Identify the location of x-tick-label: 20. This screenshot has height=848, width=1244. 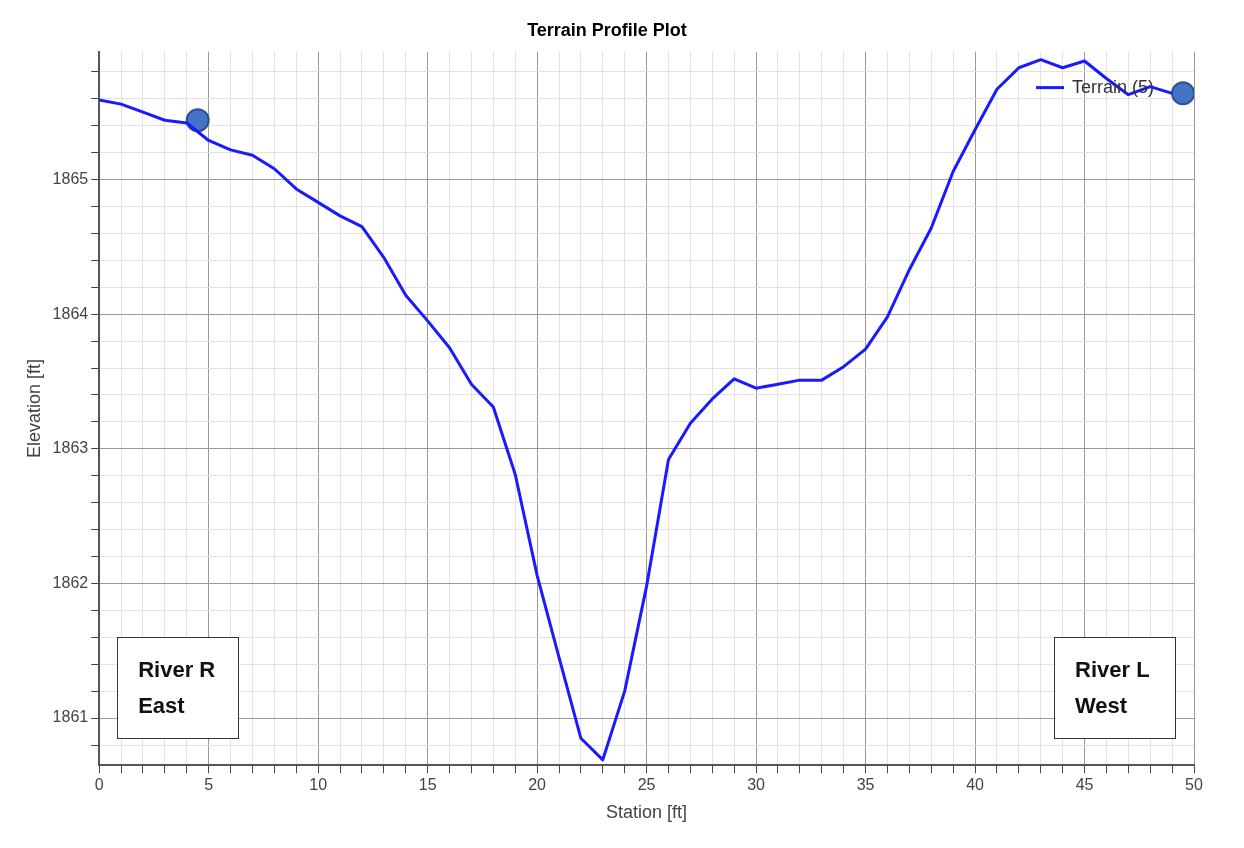
(537, 785).